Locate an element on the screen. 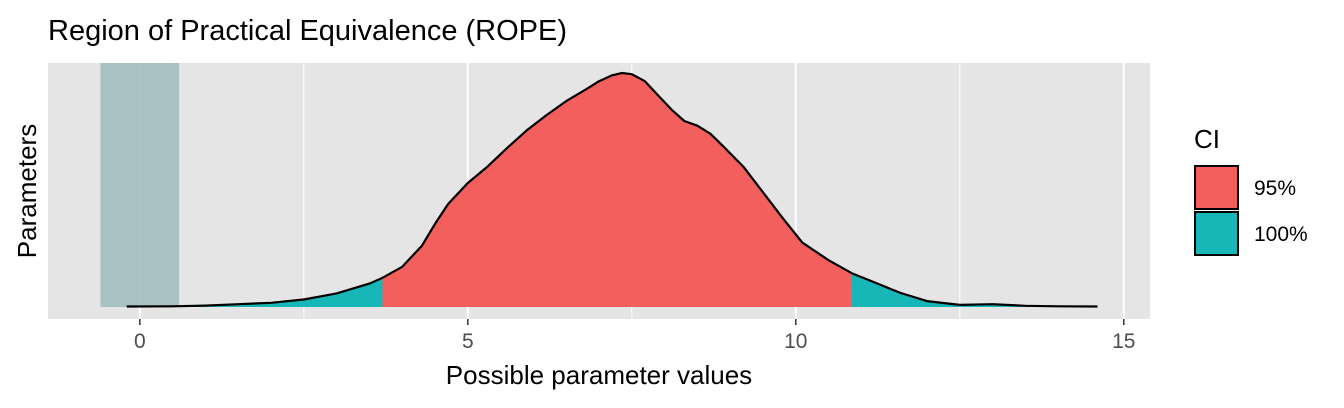  x-axis: 0 5 10 15 is located at coordinates (634, 336).